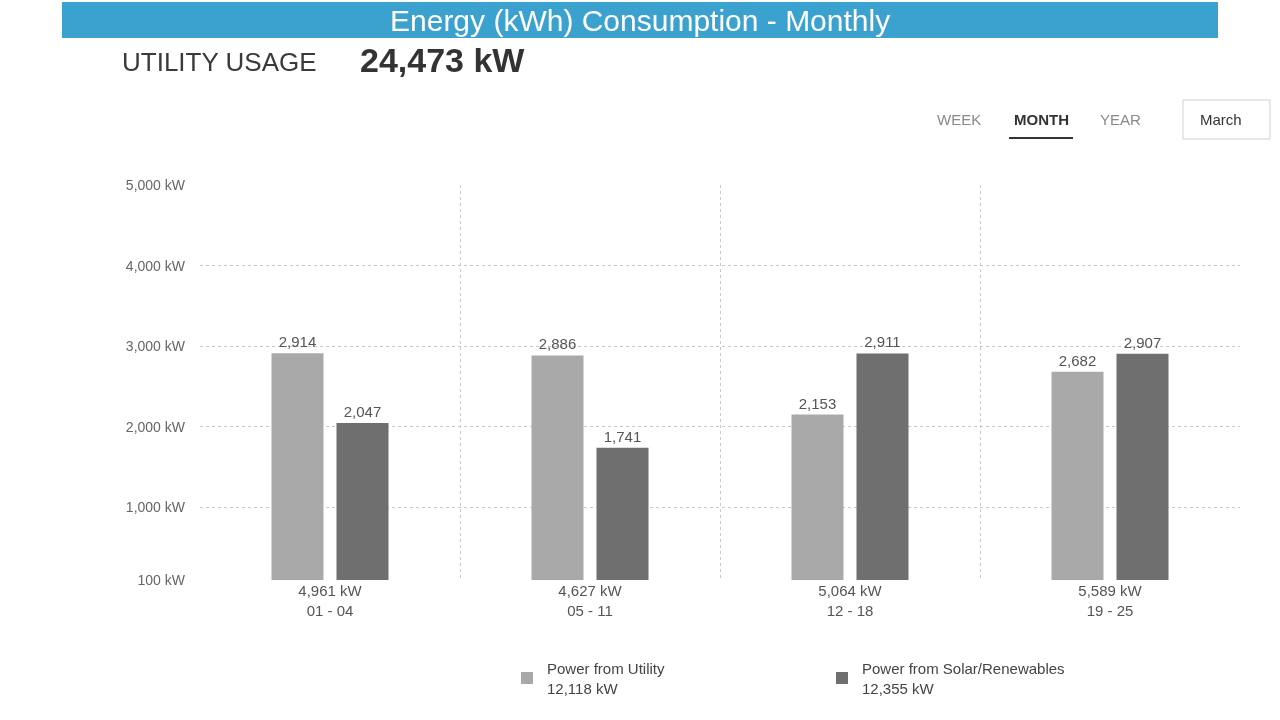 The width and height of the screenshot is (1280, 720). I want to click on chart-subtitle: 24,473 kW, so click(443, 60).